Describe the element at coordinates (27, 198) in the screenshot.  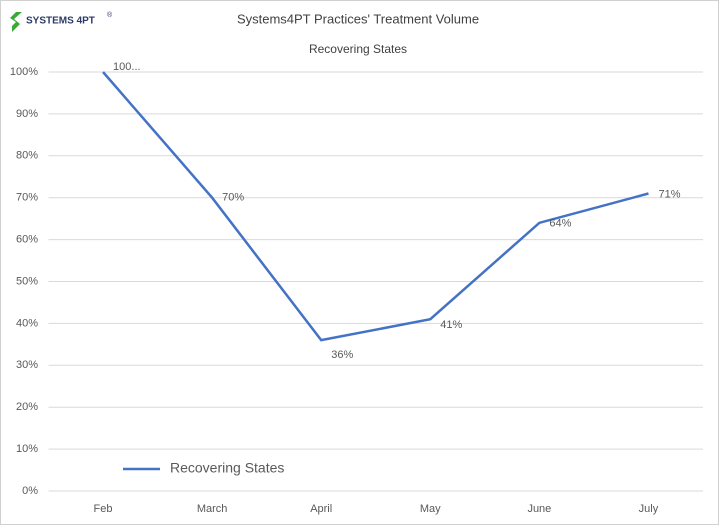
I see `y-tick-label: 70%` at that location.